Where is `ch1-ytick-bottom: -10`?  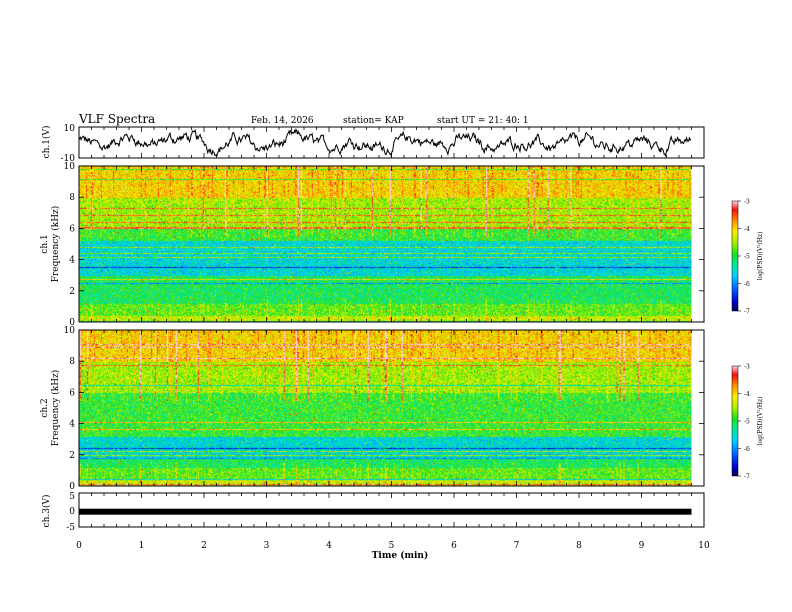
ch1-ytick-bottom: -10 is located at coordinates (68, 159).